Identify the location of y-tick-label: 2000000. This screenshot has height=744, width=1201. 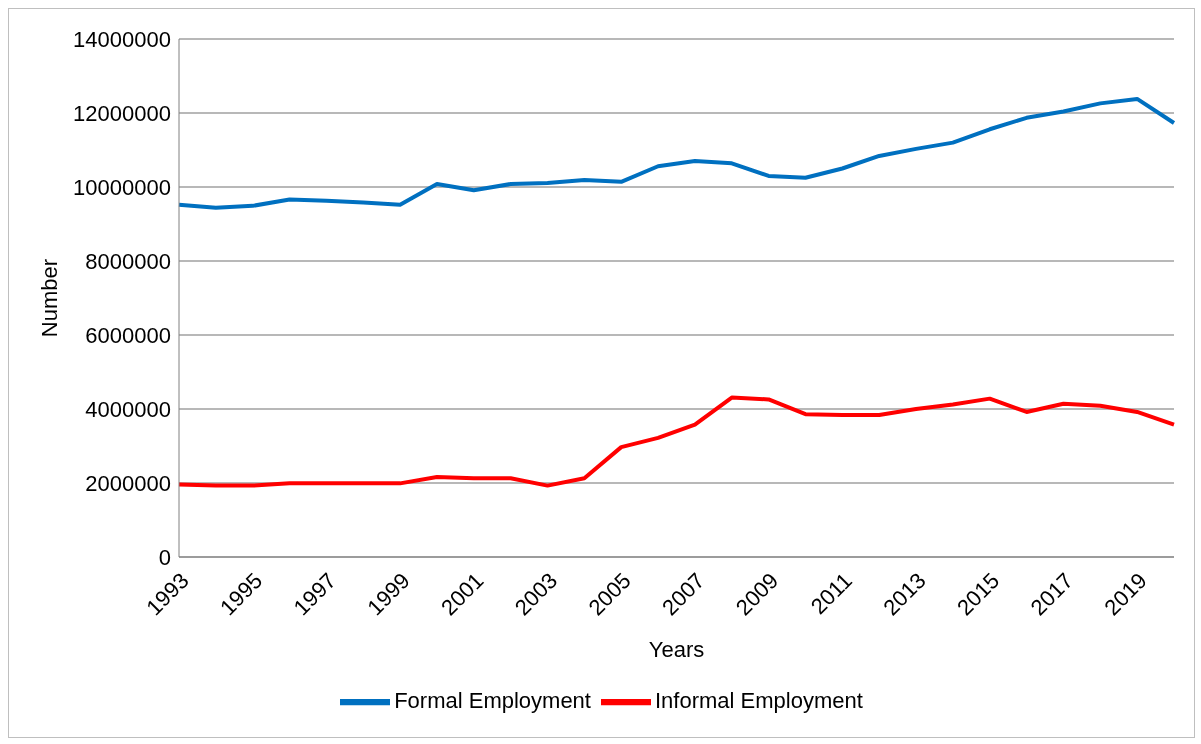
(128, 483).